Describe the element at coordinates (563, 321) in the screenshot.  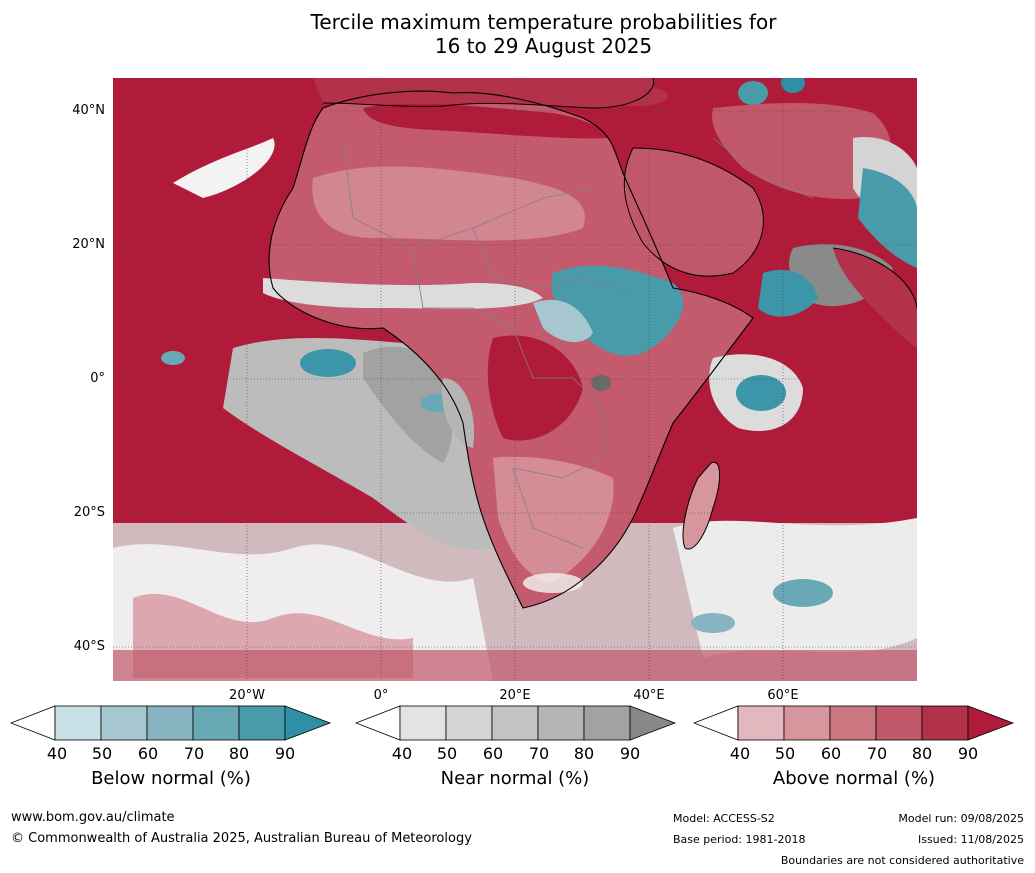
I see `east-africa-light-blue` at that location.